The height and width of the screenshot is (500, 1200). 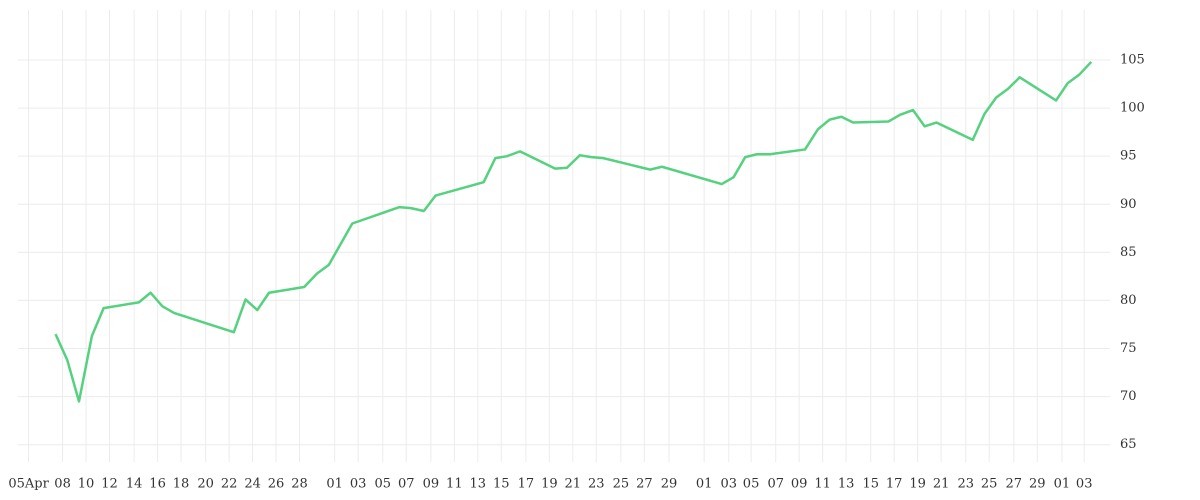 What do you see at coordinates (1128, 444) in the screenshot?
I see `y-tick-label: 65` at bounding box center [1128, 444].